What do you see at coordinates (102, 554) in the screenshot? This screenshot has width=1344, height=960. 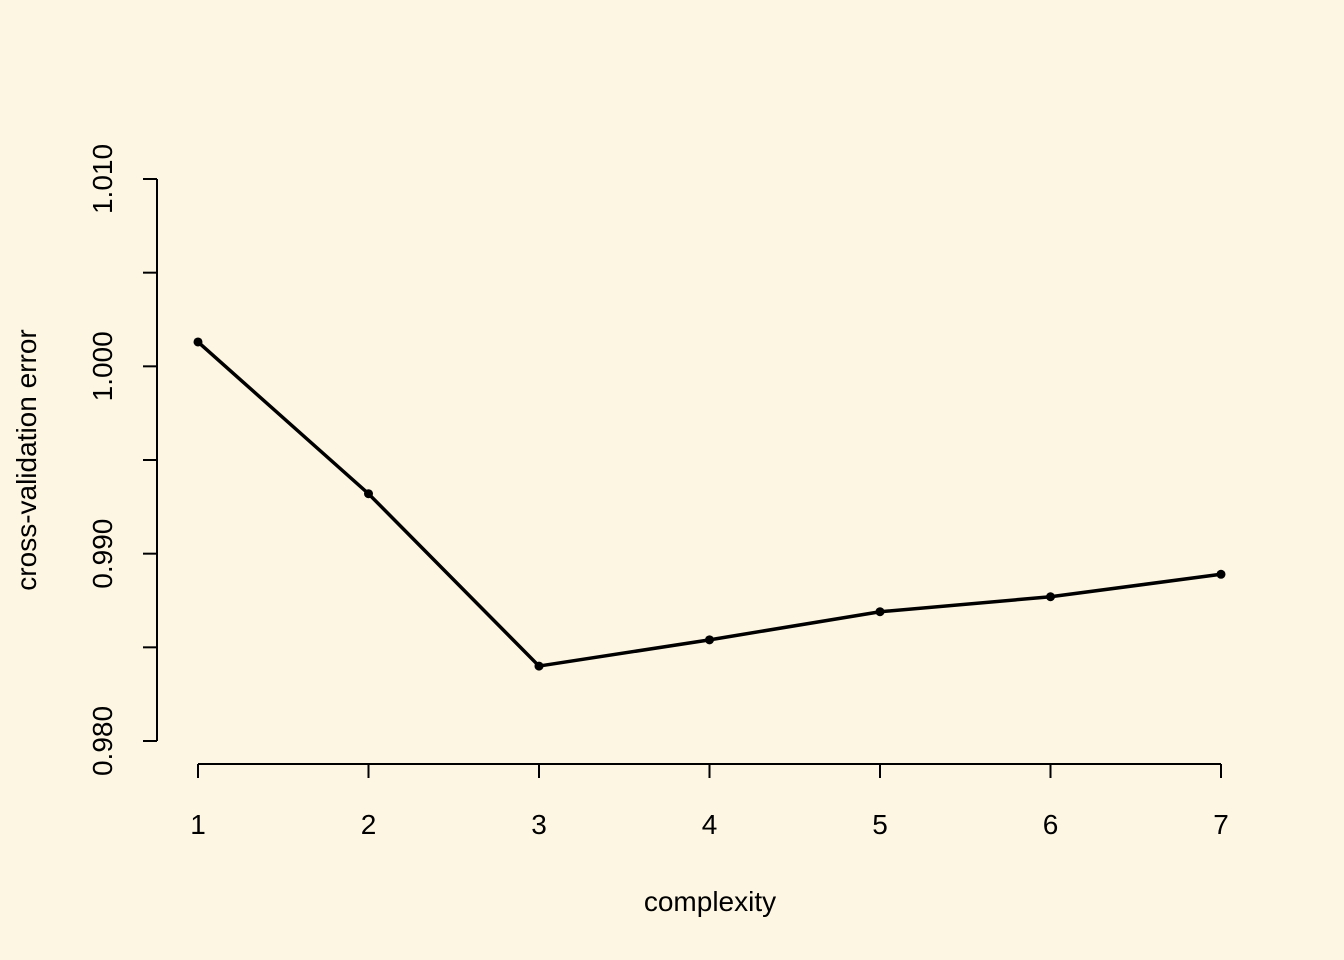 I see `y-tick-label: 0.990` at bounding box center [102, 554].